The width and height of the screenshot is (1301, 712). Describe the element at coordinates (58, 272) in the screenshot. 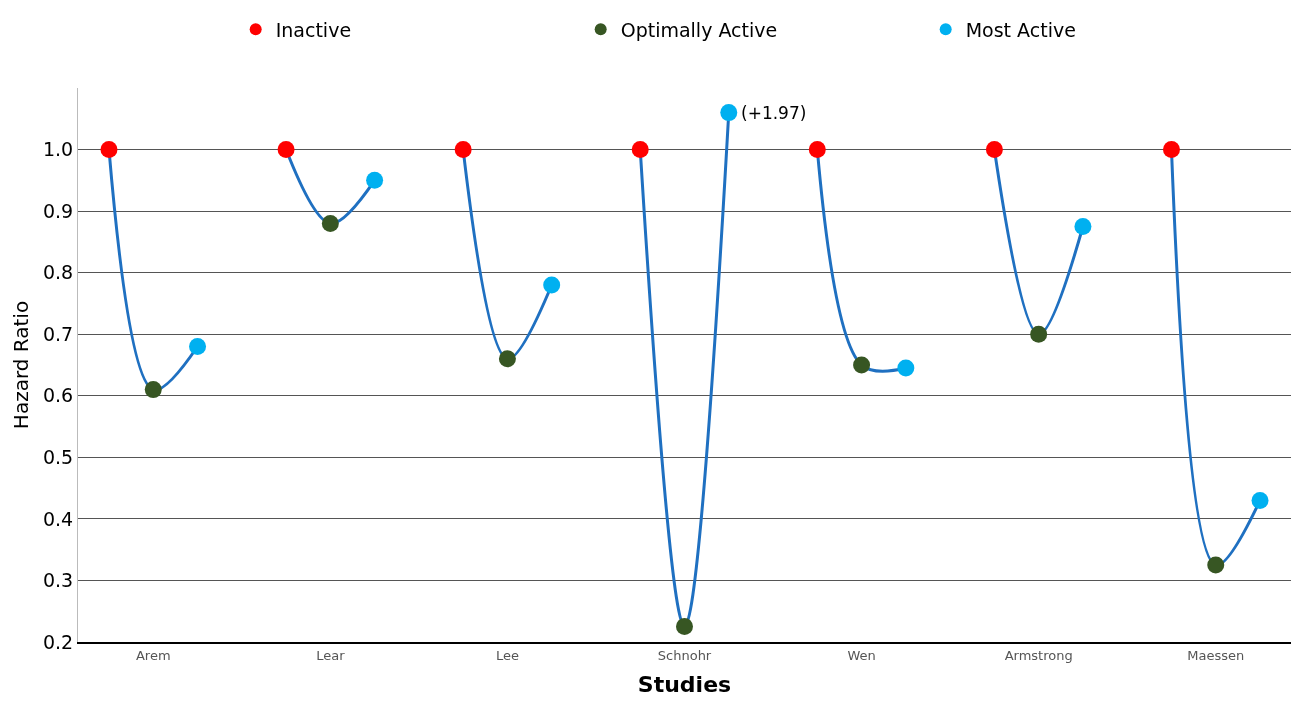

I see `y-tick-label: 0.8` at that location.